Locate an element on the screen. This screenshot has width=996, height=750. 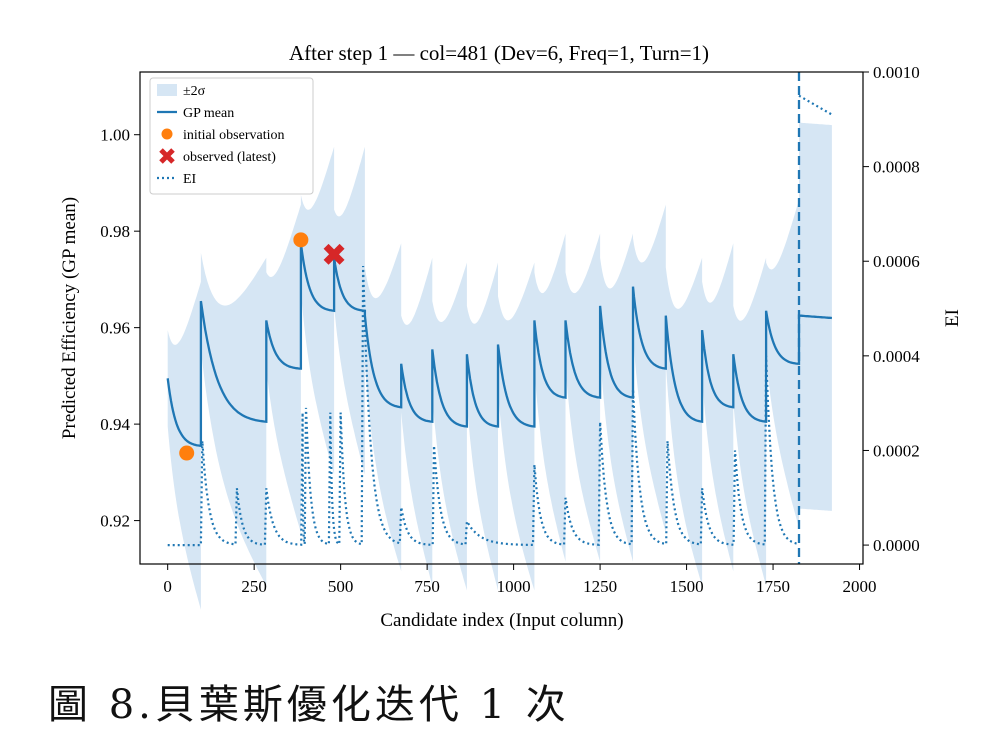
y-axis-right-label: EI is located at coordinates (952, 318).